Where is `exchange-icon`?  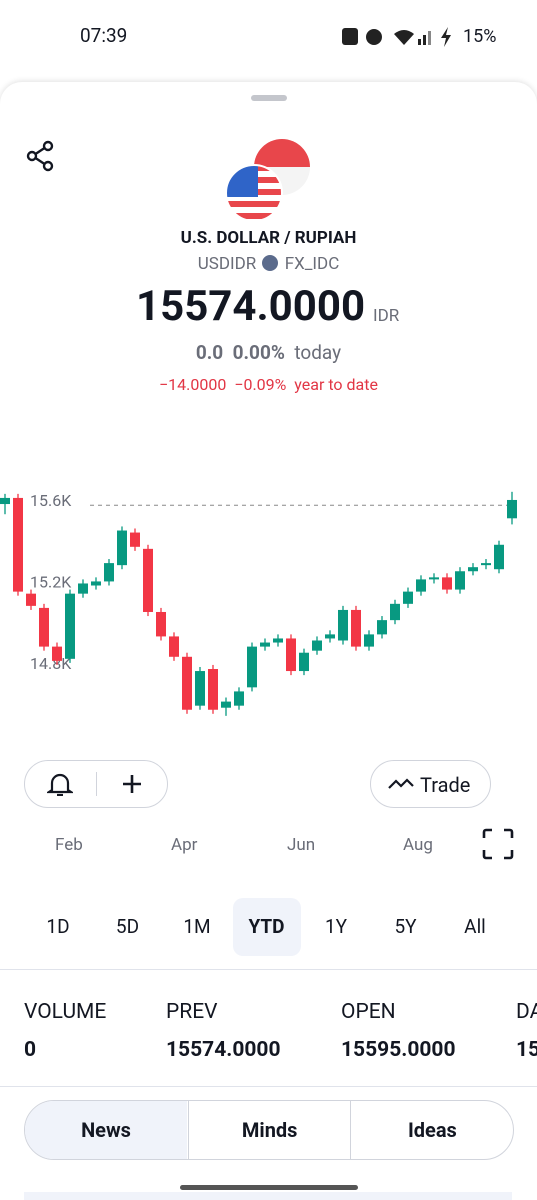 exchange-icon is located at coordinates (270, 263).